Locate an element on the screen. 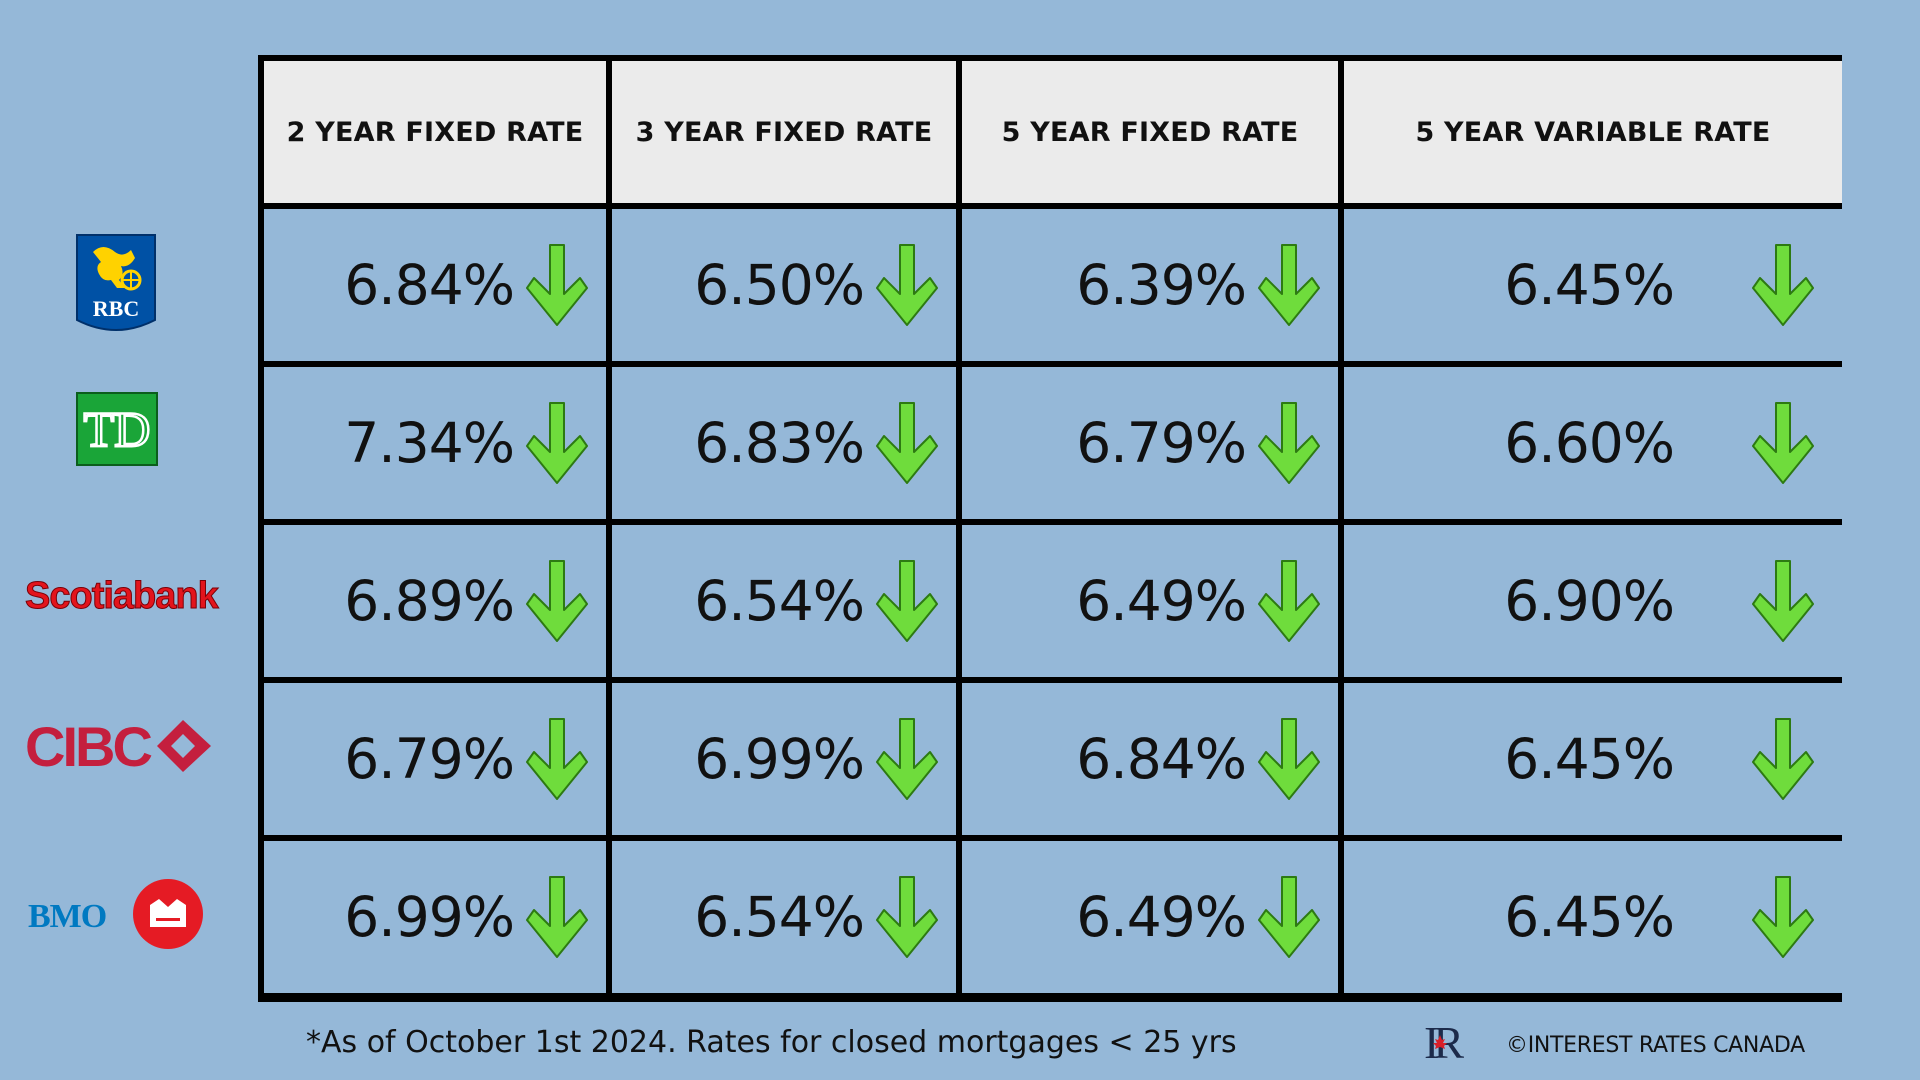 This screenshot has height=1080, width=1920. rate-cell: 6.50% is located at coordinates (784, 285).